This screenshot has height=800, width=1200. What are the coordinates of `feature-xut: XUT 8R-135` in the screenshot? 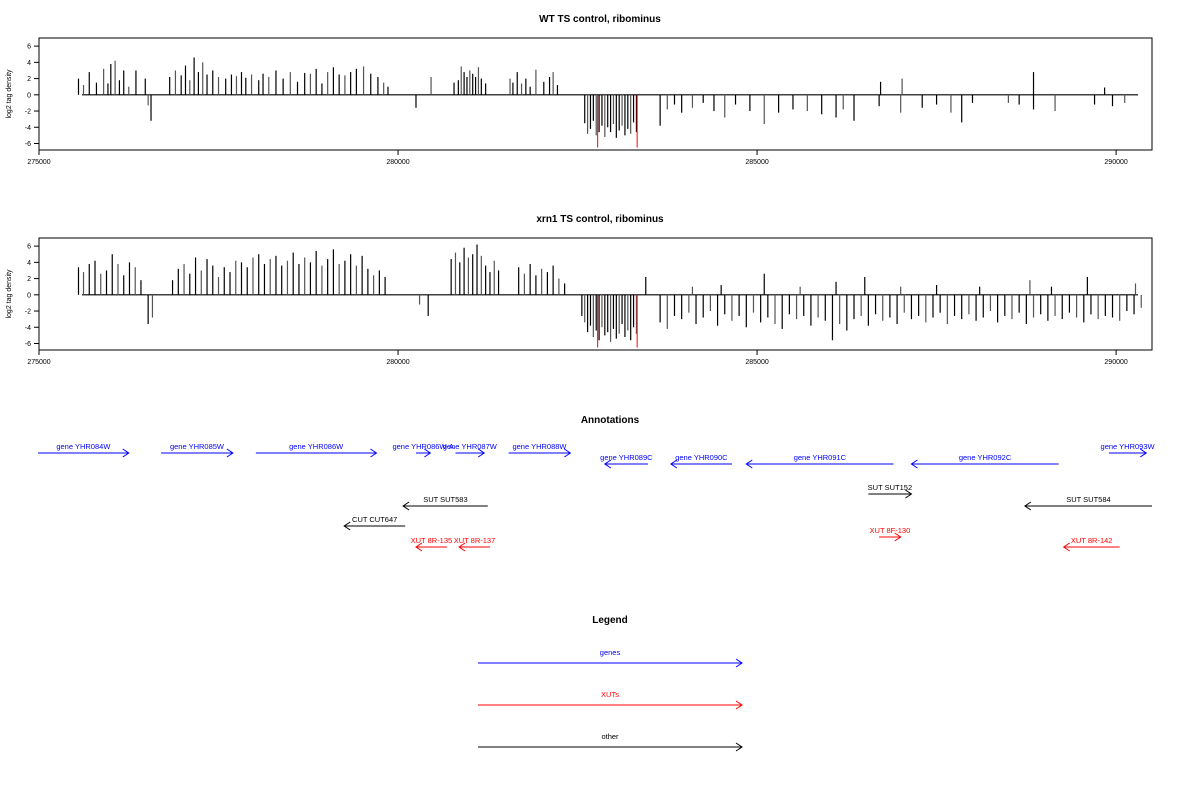 It's located at (432, 544).